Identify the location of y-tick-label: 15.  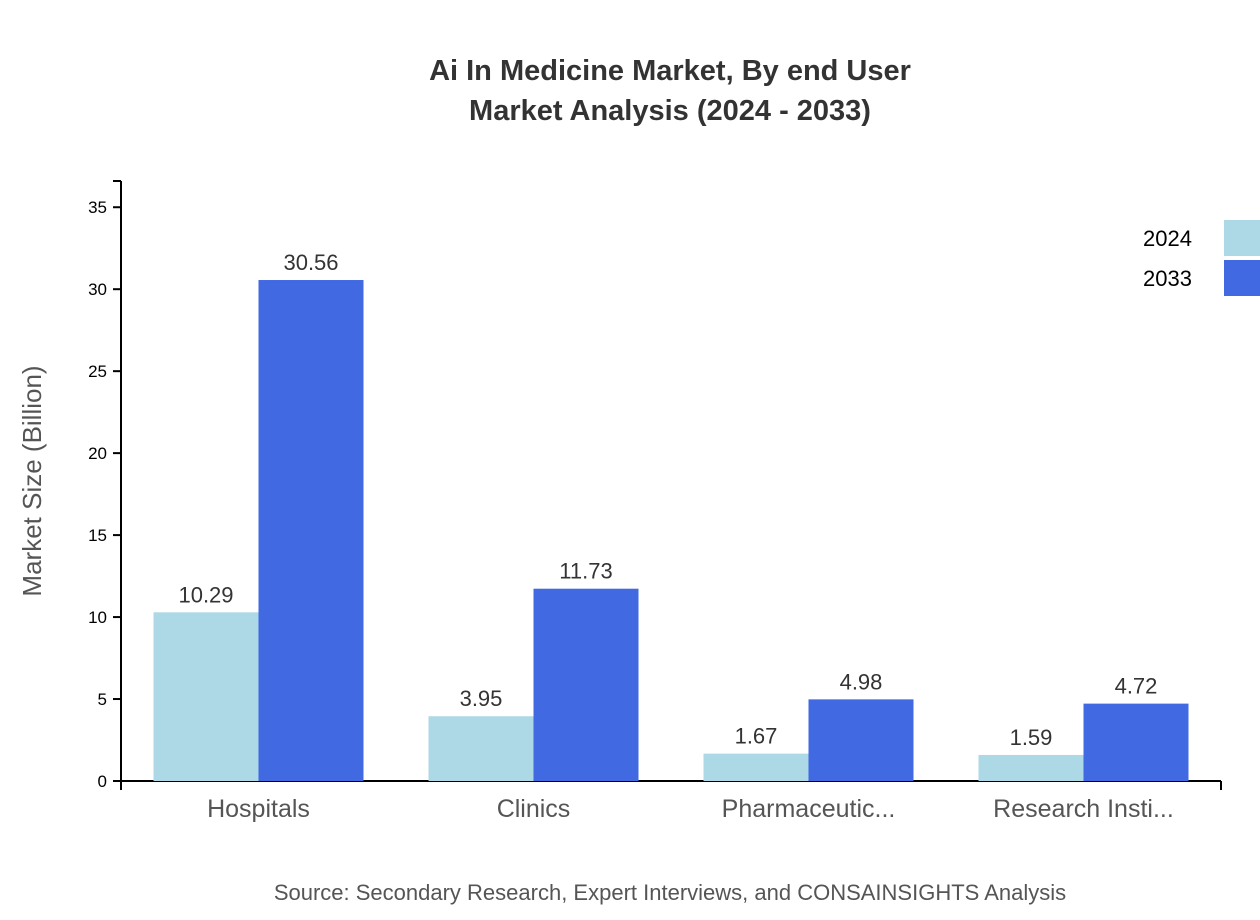
(97, 535).